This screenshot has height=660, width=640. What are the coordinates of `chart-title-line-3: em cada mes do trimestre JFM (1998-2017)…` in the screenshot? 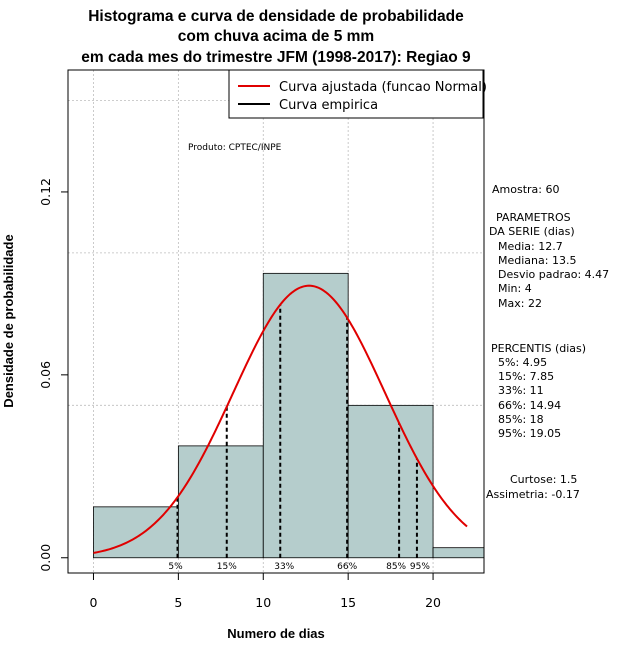 It's located at (276, 57).